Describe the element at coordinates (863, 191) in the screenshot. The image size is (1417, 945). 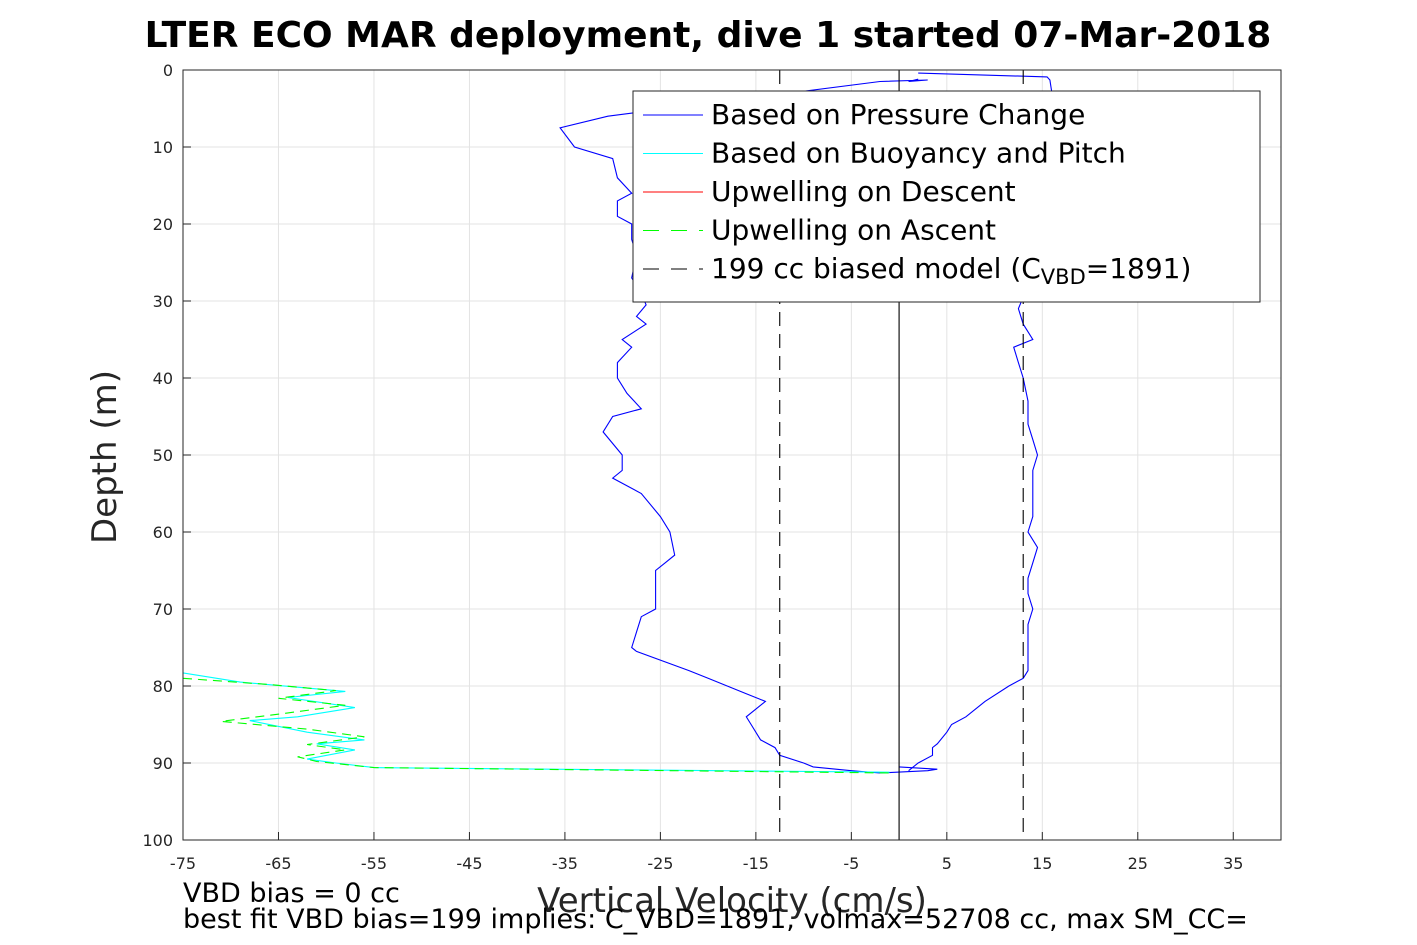
I see `legend-entry-label: Upwelling on Descent` at that location.